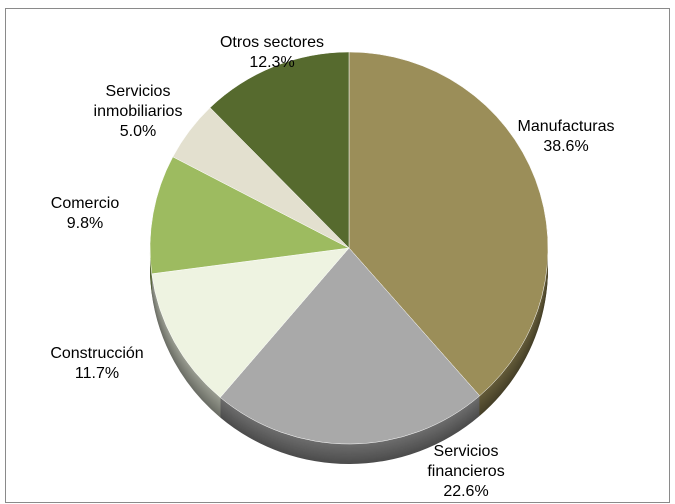 Image resolution: width=675 pixels, height=504 pixels. What do you see at coordinates (138, 101) in the screenshot?
I see `slice-category-label: Servicios inmobiliarios` at bounding box center [138, 101].